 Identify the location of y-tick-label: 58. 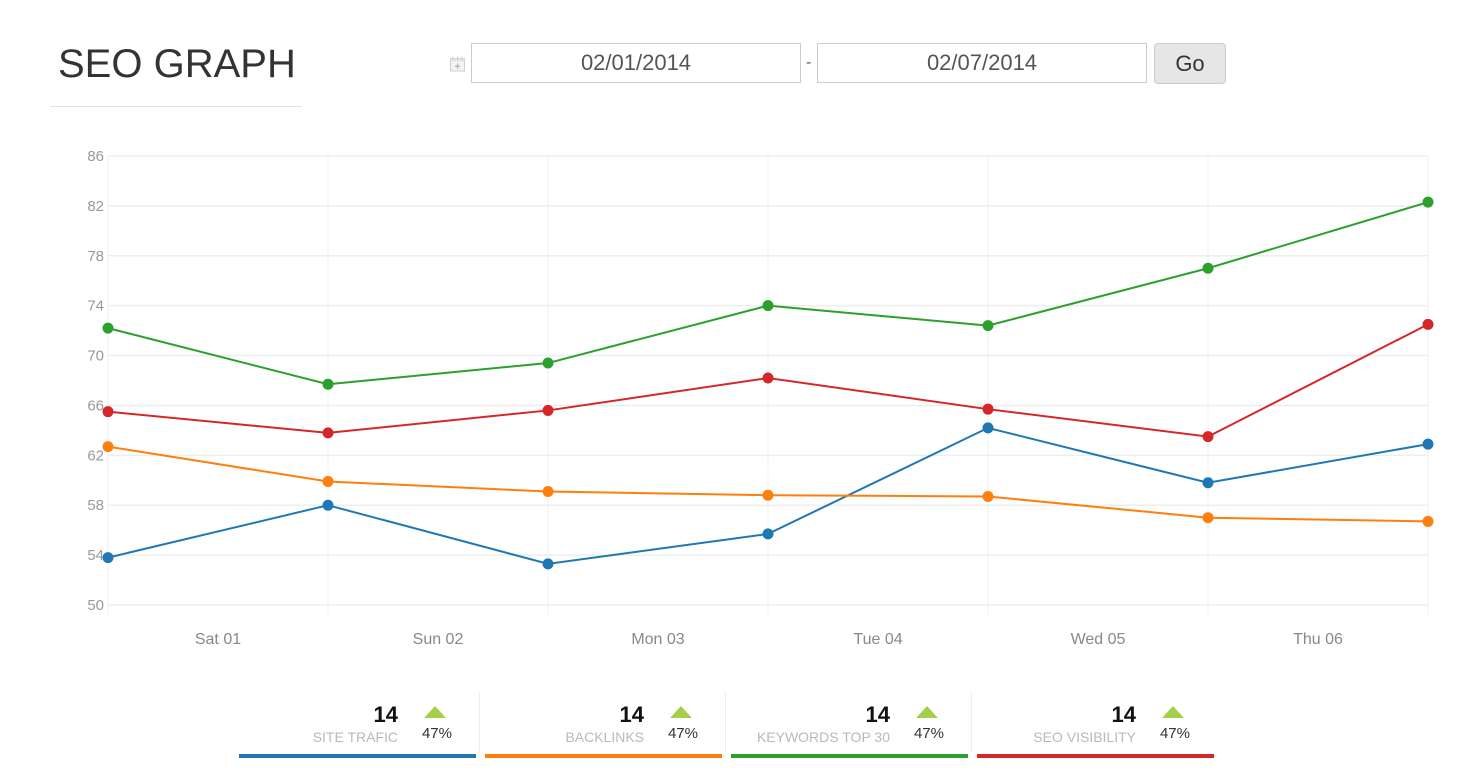
(95, 505).